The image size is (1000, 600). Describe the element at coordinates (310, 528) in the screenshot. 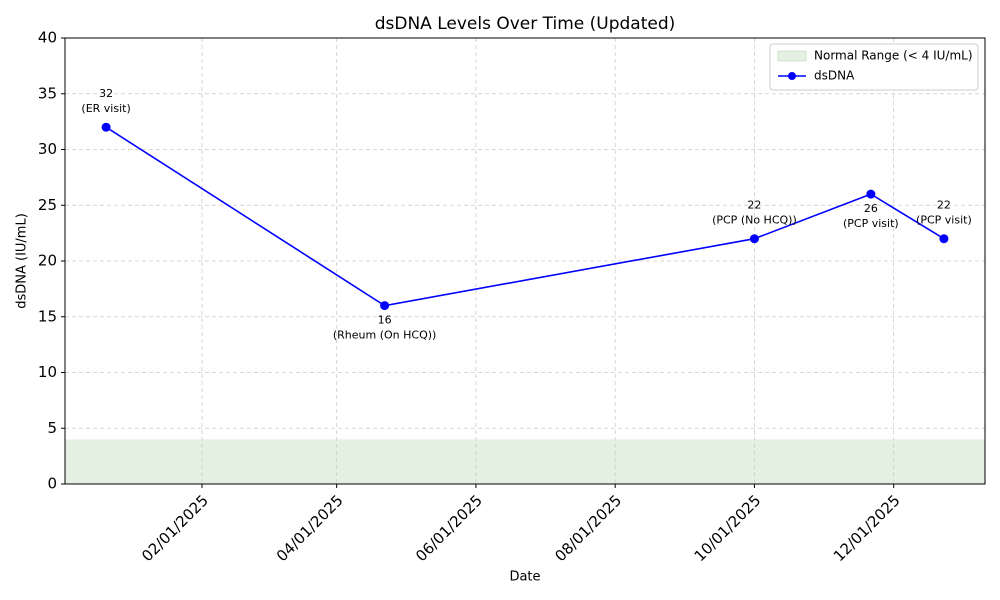

I see `x-tick-label: 04/01/2025` at that location.